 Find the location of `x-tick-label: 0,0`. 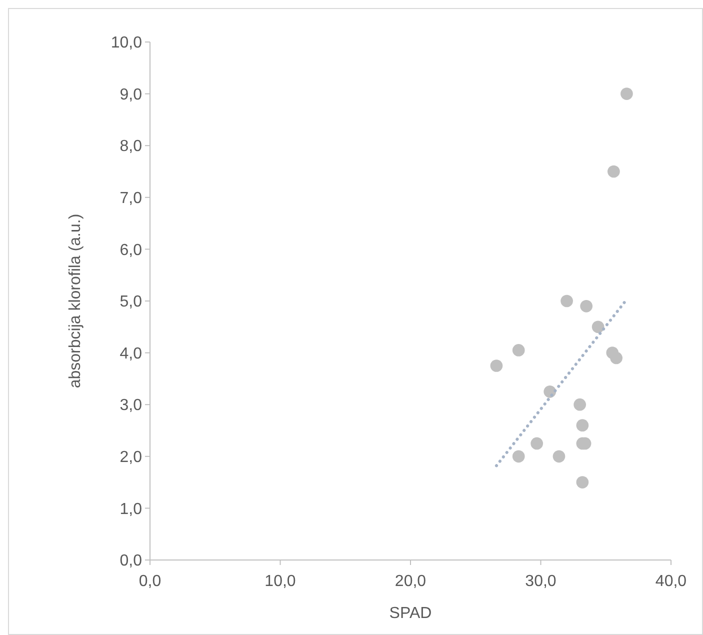

x-tick-label: 0,0 is located at coordinates (150, 581).